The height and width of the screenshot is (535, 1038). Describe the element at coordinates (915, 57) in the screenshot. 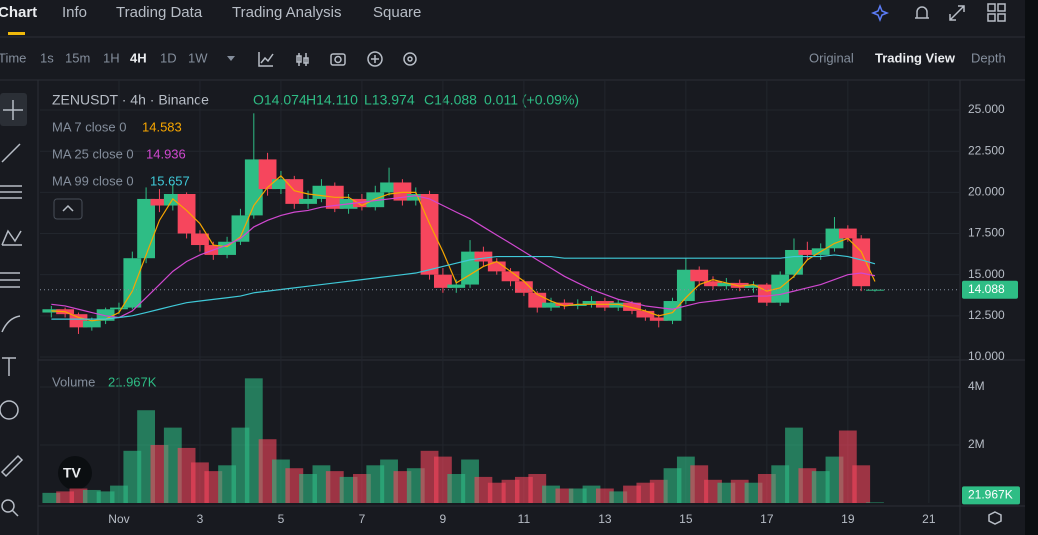

I see `view-option: Trading View` at that location.